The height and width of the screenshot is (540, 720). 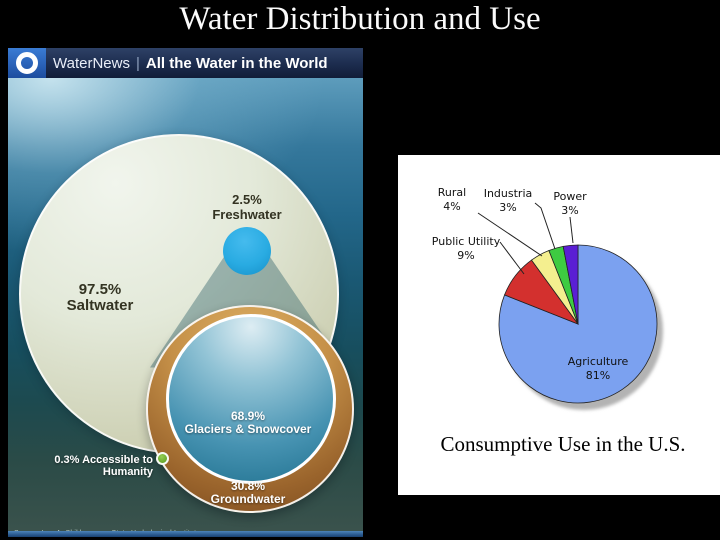 What do you see at coordinates (248, 499) in the screenshot?
I see `groundwater-name: Groundwater` at bounding box center [248, 499].